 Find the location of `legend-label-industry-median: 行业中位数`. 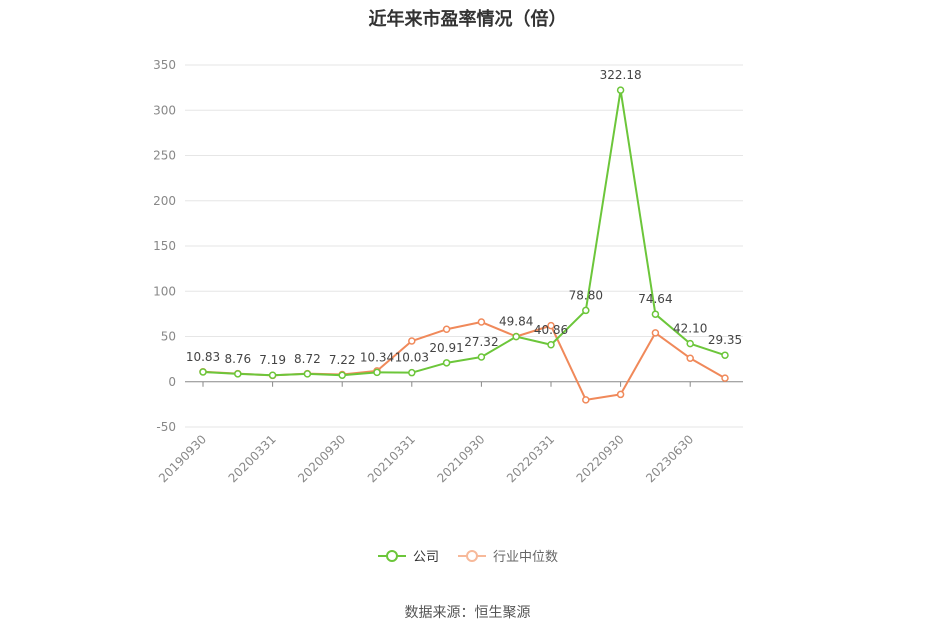

legend-label-industry-median: 行业中位数 is located at coordinates (526, 557).